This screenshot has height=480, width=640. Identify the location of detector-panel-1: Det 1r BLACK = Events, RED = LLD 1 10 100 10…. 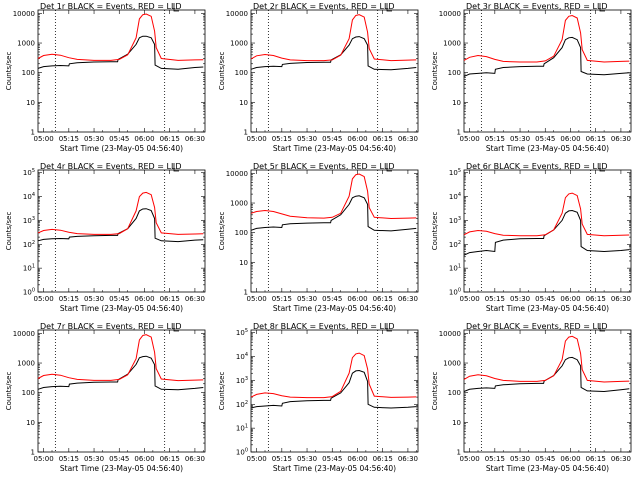
(105, 77).